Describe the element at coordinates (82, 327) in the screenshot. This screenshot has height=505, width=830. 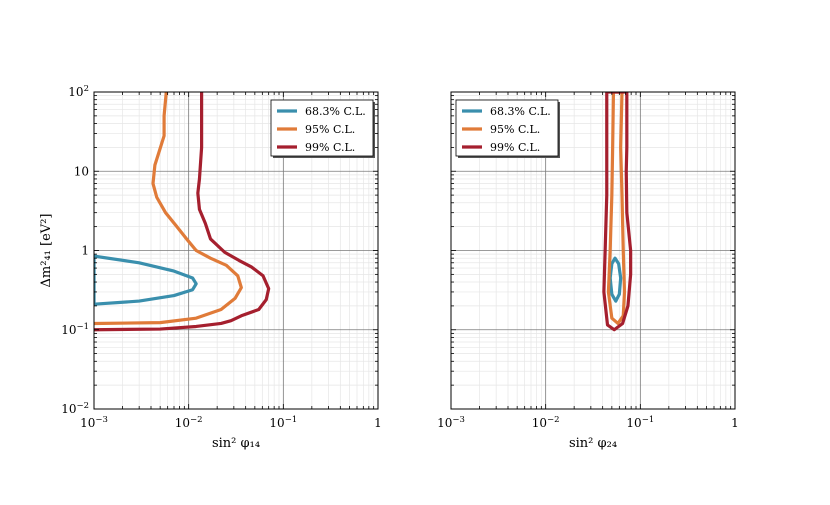
I see `y-tick-label-exponent: −1` at that location.